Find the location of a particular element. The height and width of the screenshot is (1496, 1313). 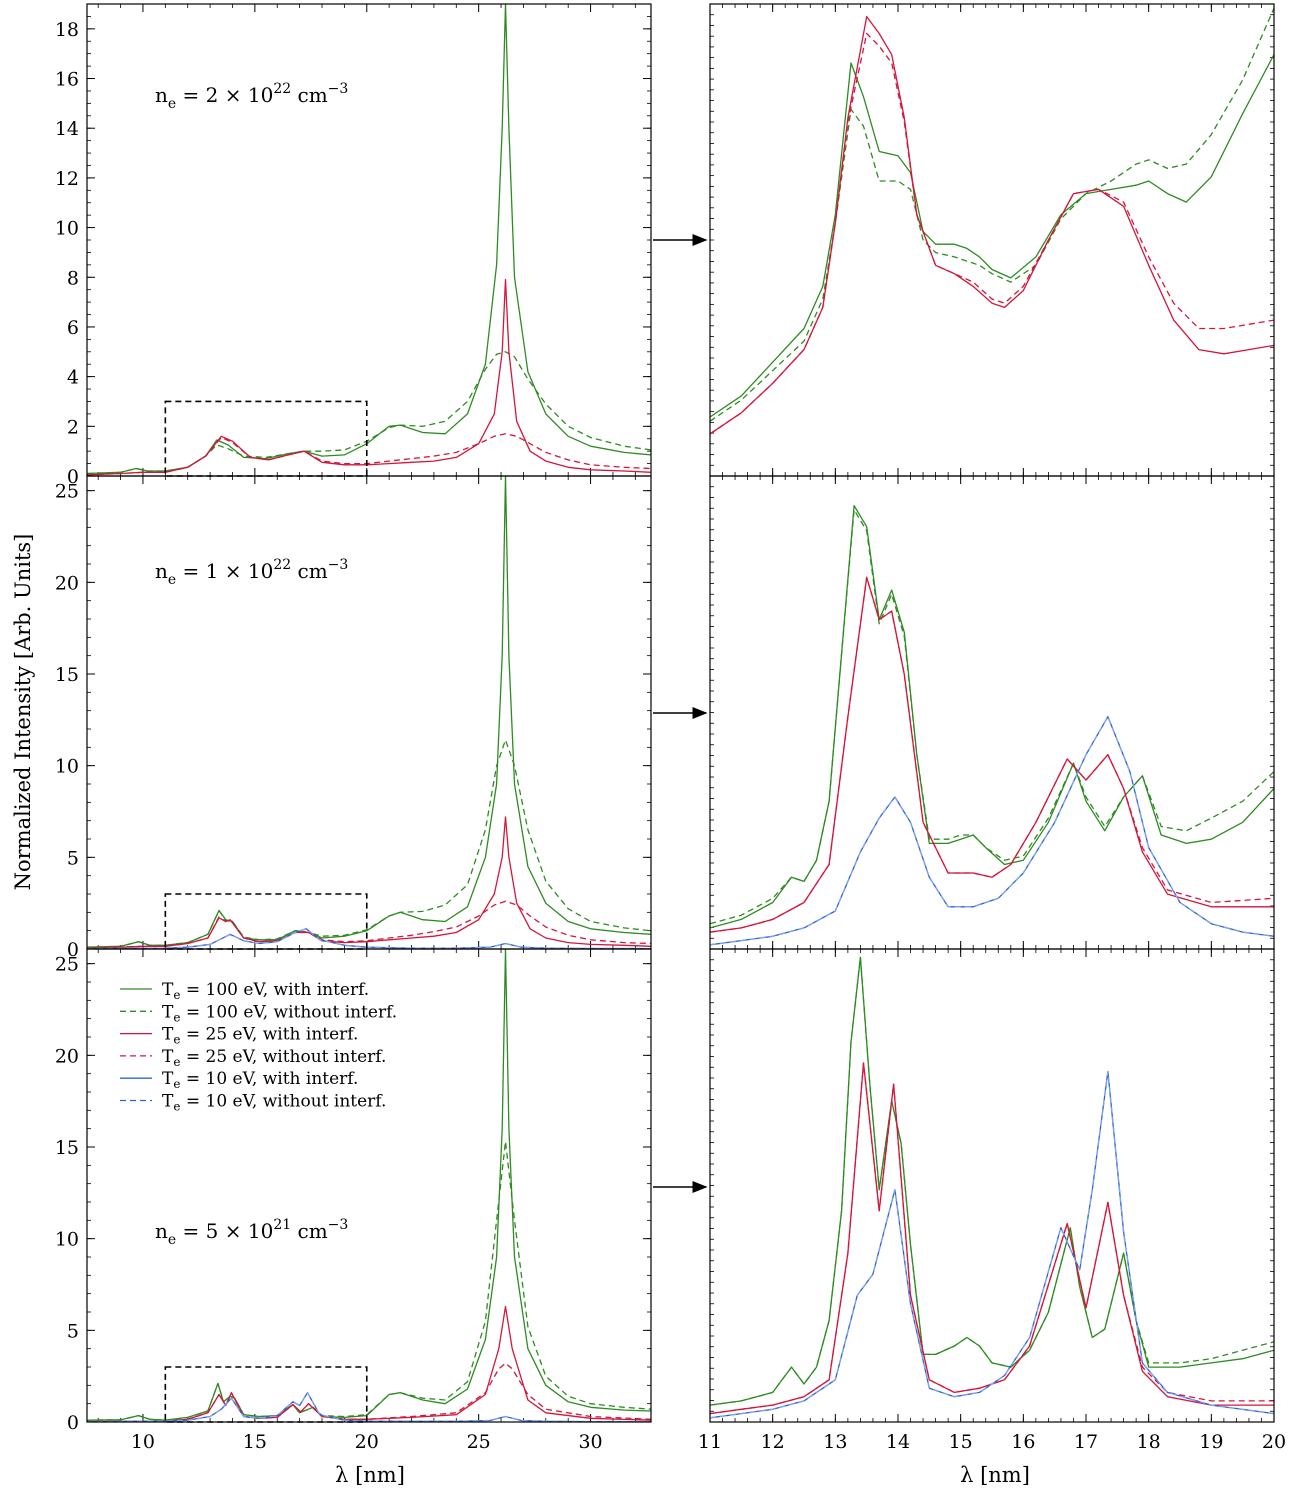

panel-right-top is located at coordinates (992, 240).